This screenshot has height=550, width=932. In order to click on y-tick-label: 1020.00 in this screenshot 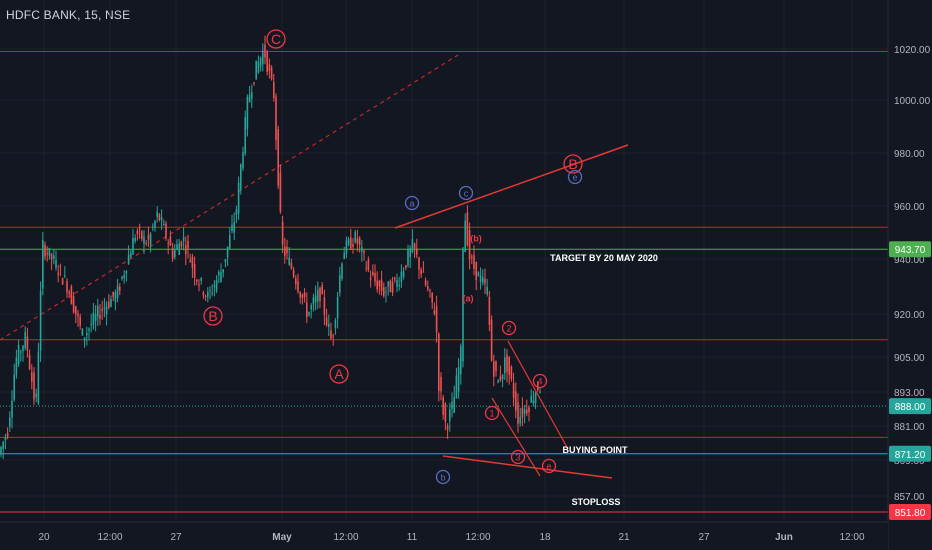, I will do `click(912, 50)`.